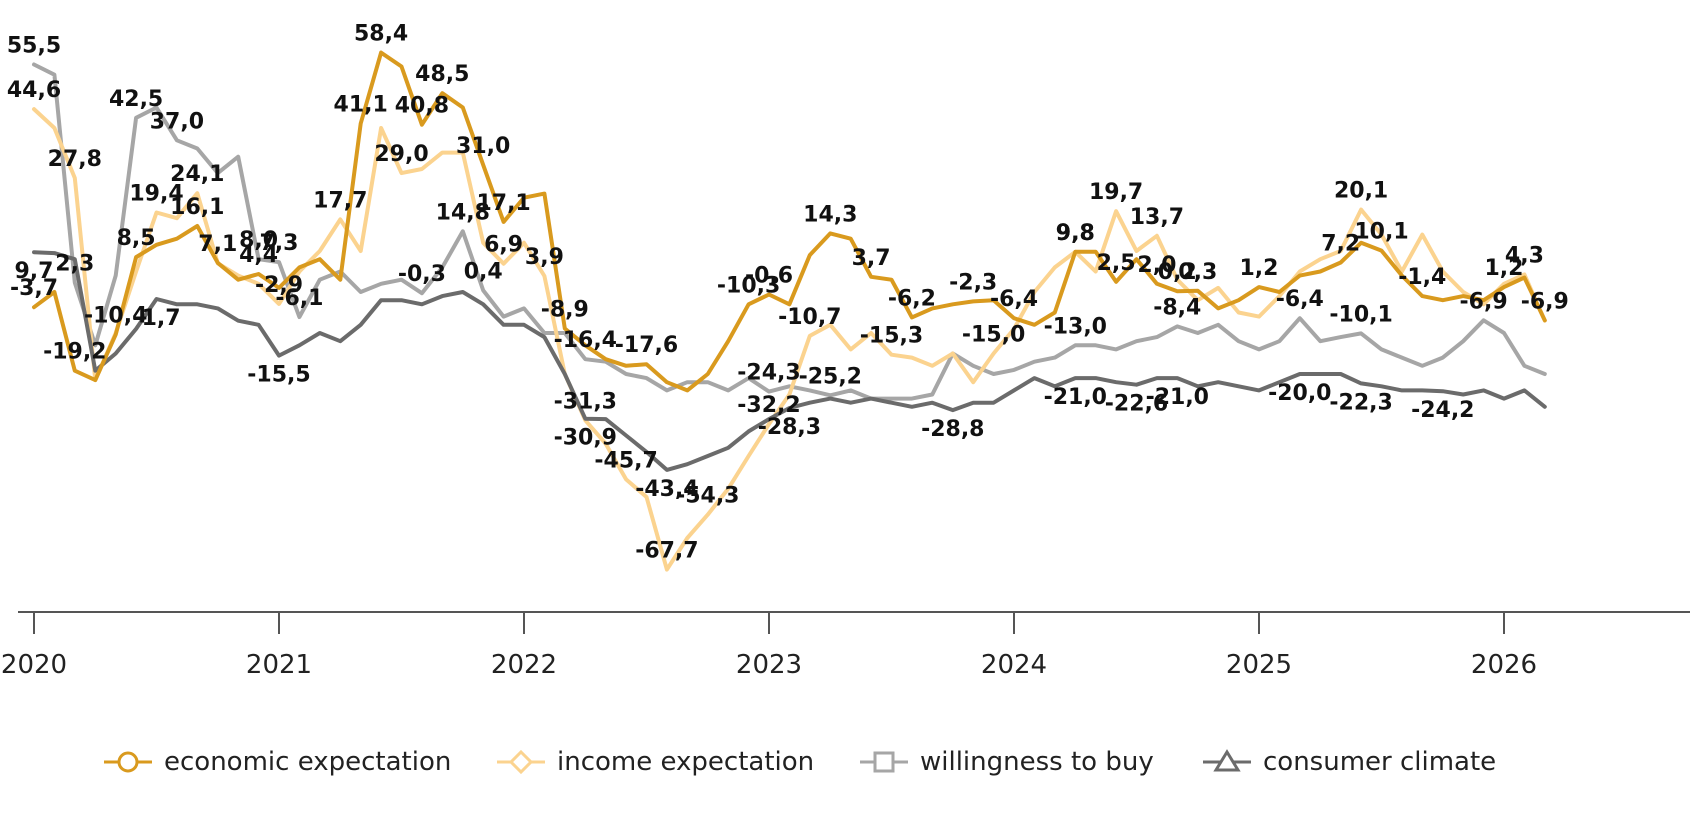 The width and height of the screenshot is (1690, 827). What do you see at coordinates (891, 336) in the screenshot?
I see `data-label-income-expectation-54: -15,3` at bounding box center [891, 336].